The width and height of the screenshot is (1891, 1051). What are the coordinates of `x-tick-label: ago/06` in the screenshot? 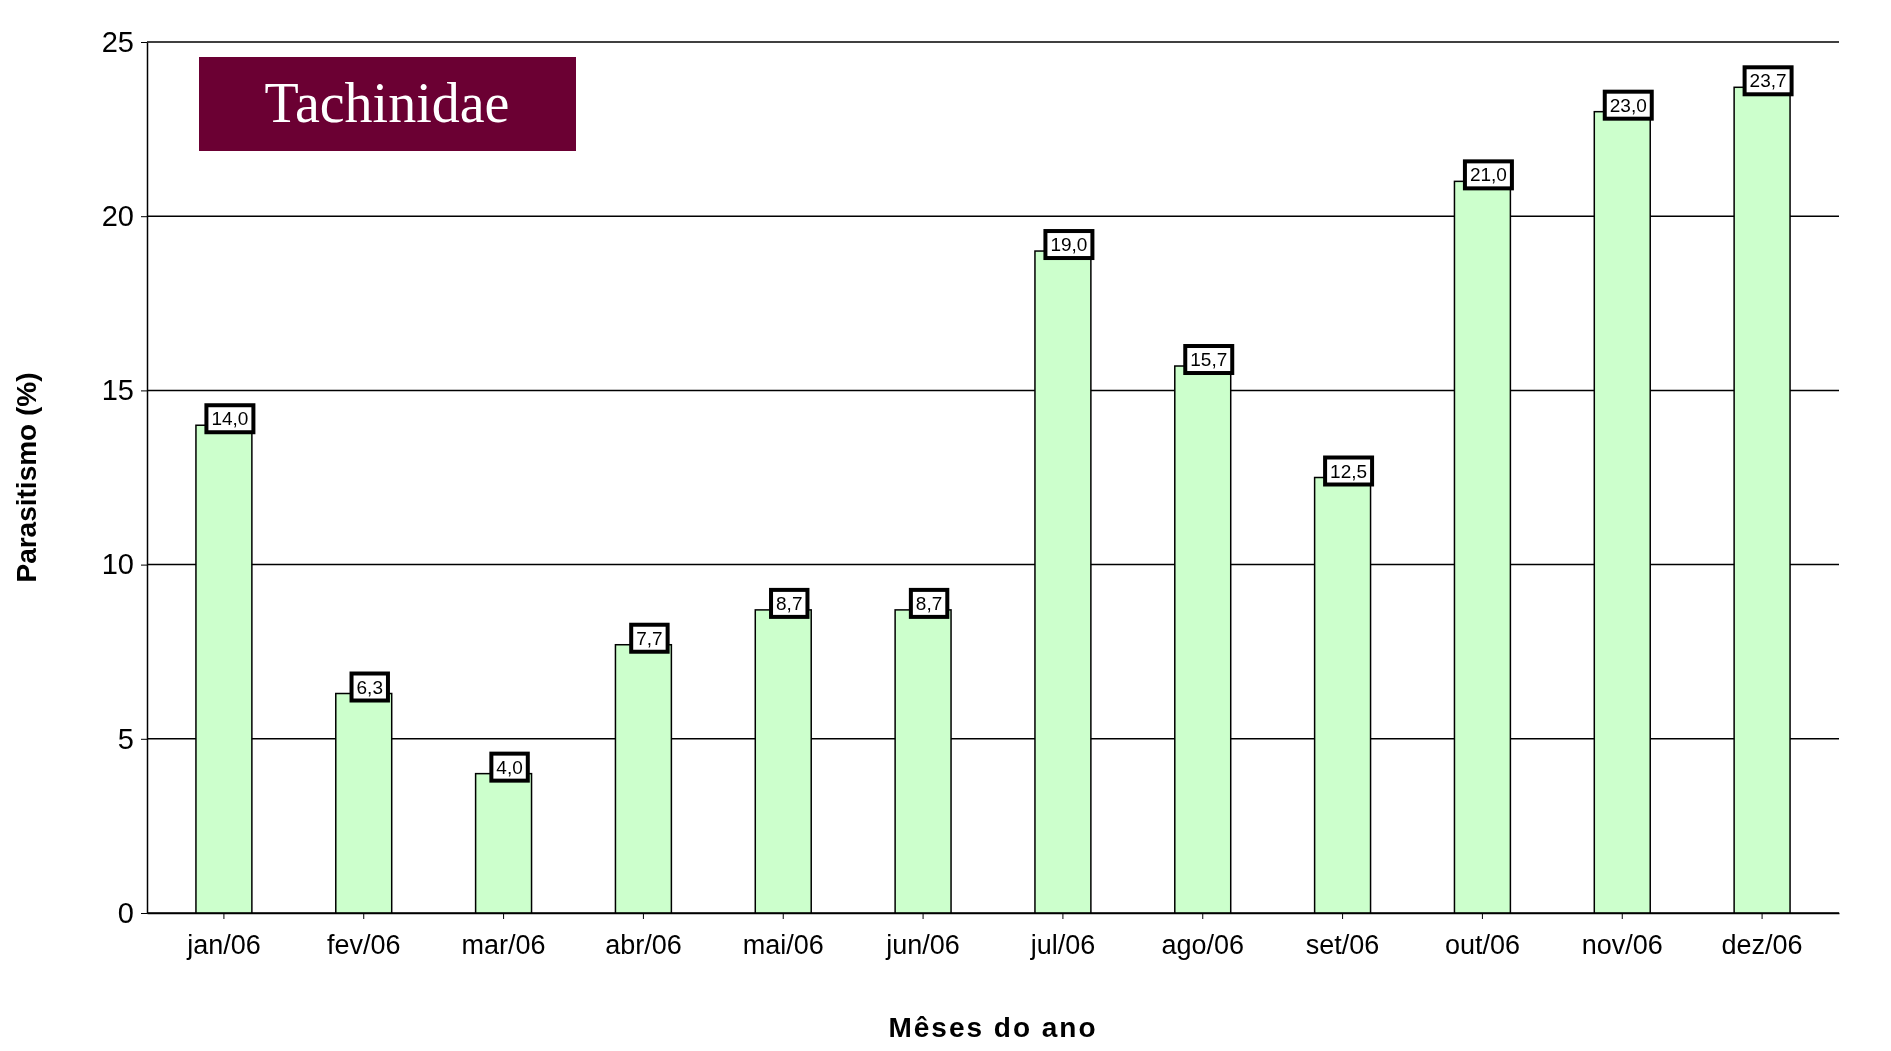 It's located at (1203, 945).